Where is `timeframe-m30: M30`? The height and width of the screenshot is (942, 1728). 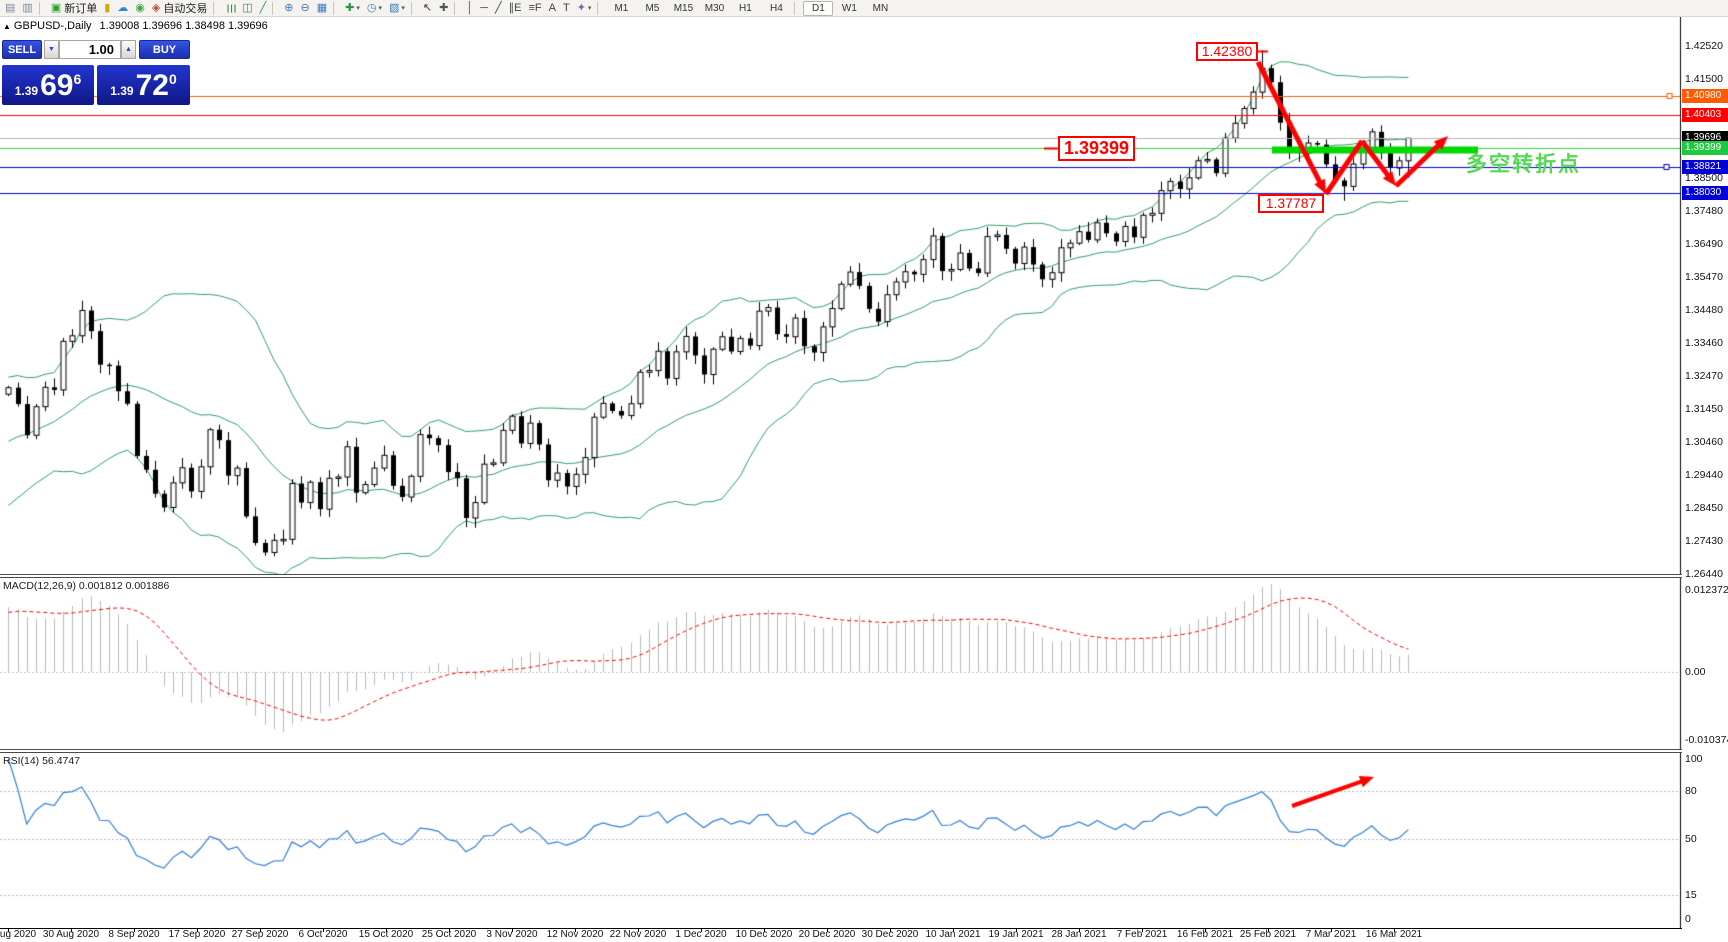 timeframe-m30: M30 is located at coordinates (714, 8).